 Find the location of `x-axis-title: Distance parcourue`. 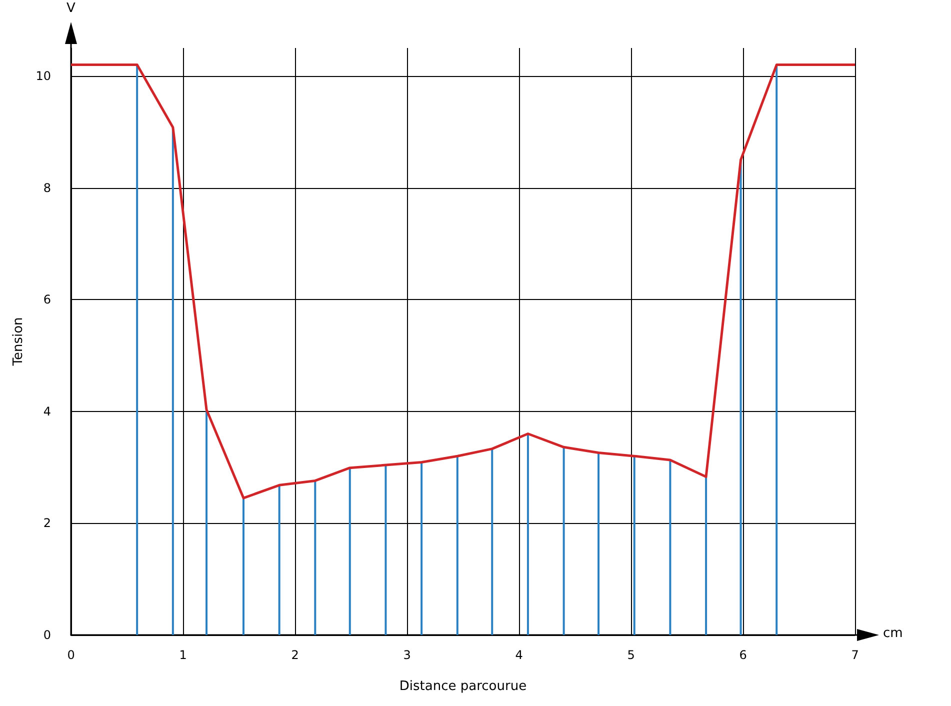

x-axis-title: Distance parcourue is located at coordinates (463, 686).